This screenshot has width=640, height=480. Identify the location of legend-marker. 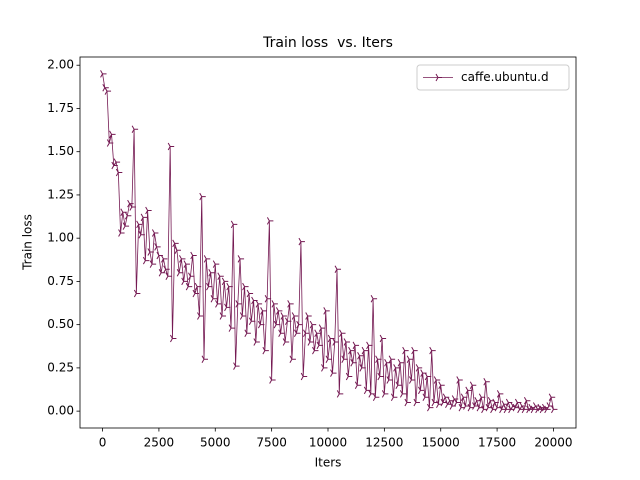
(438, 77).